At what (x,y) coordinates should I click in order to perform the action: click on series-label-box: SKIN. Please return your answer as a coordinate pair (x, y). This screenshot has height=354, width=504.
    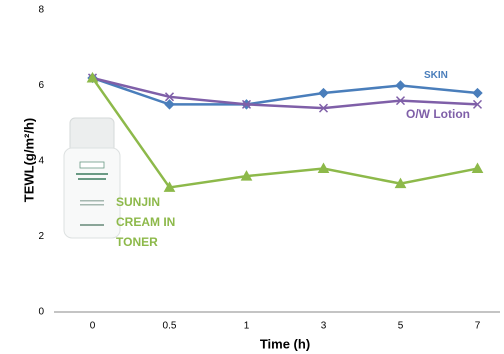
    Looking at the image, I should click on (436, 75).